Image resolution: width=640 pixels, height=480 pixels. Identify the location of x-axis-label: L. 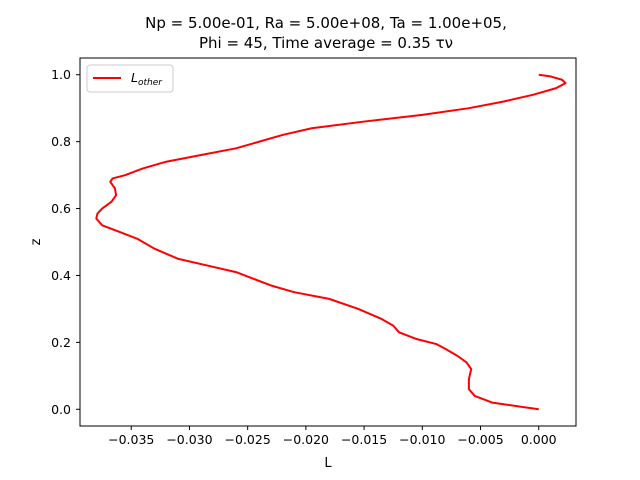
(328, 463).